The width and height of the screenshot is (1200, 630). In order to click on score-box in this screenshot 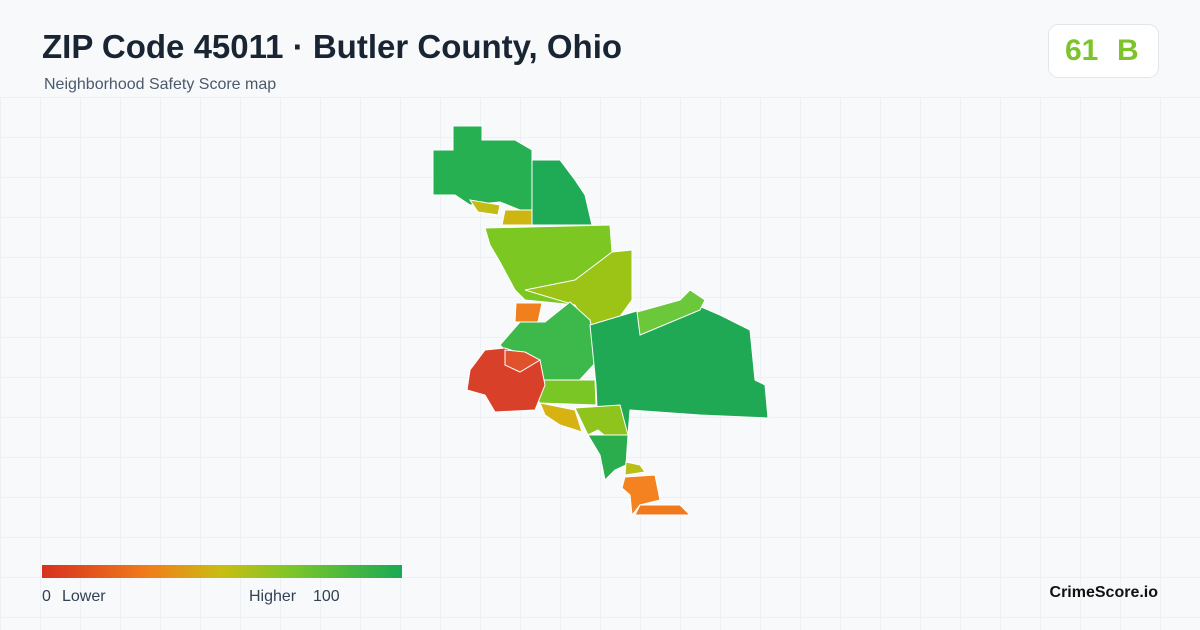, I will do `click(1103, 51)`.